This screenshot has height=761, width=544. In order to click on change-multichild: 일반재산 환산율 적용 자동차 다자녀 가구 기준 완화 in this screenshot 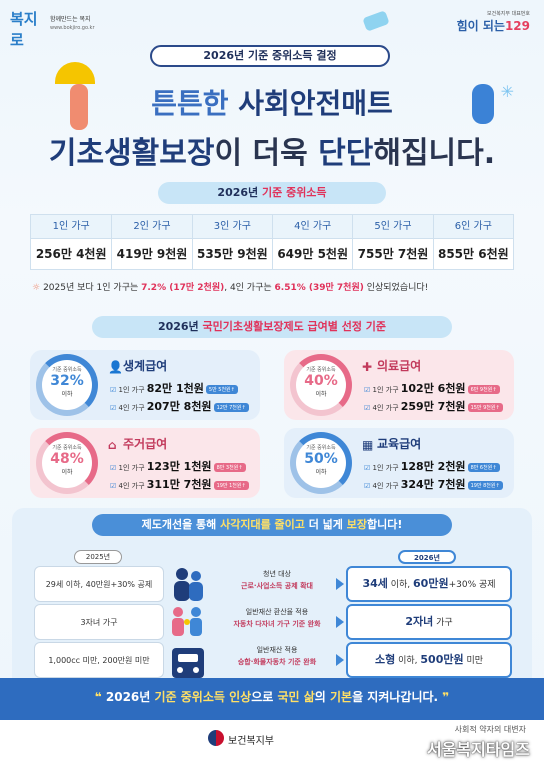, I will do `click(256, 622)`.